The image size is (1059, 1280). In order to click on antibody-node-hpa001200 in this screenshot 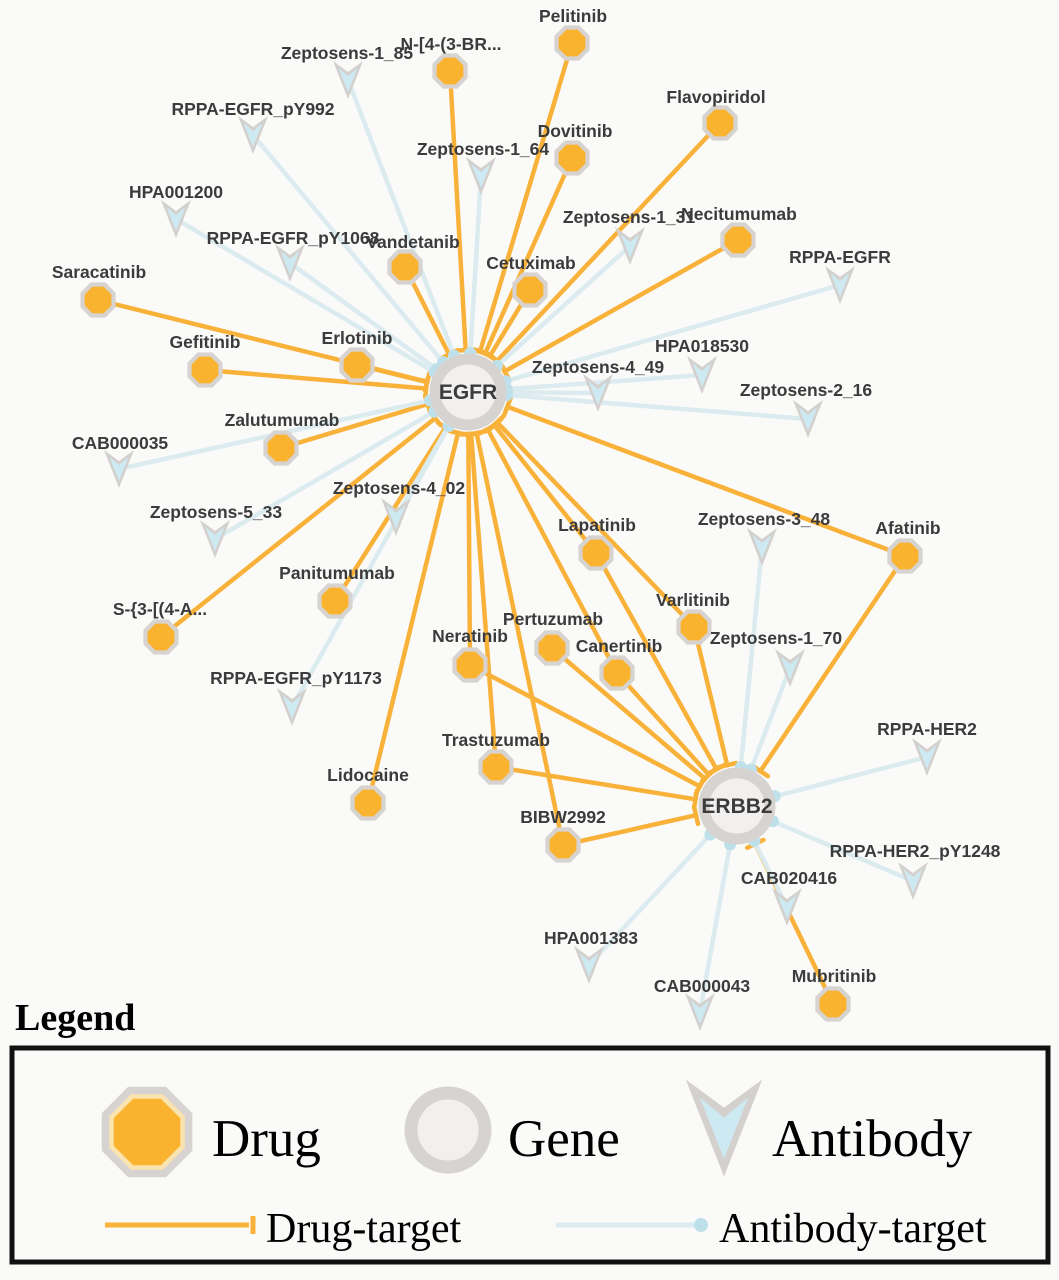, I will do `click(176, 219)`.